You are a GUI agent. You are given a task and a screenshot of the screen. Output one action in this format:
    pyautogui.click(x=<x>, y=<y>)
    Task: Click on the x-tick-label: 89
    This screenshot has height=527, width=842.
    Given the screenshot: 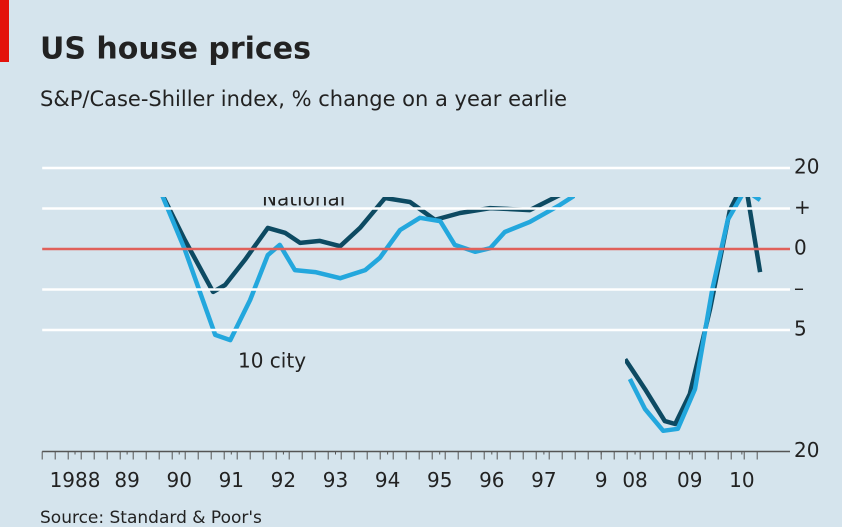 What is the action you would take?
    pyautogui.click(x=126, y=480)
    